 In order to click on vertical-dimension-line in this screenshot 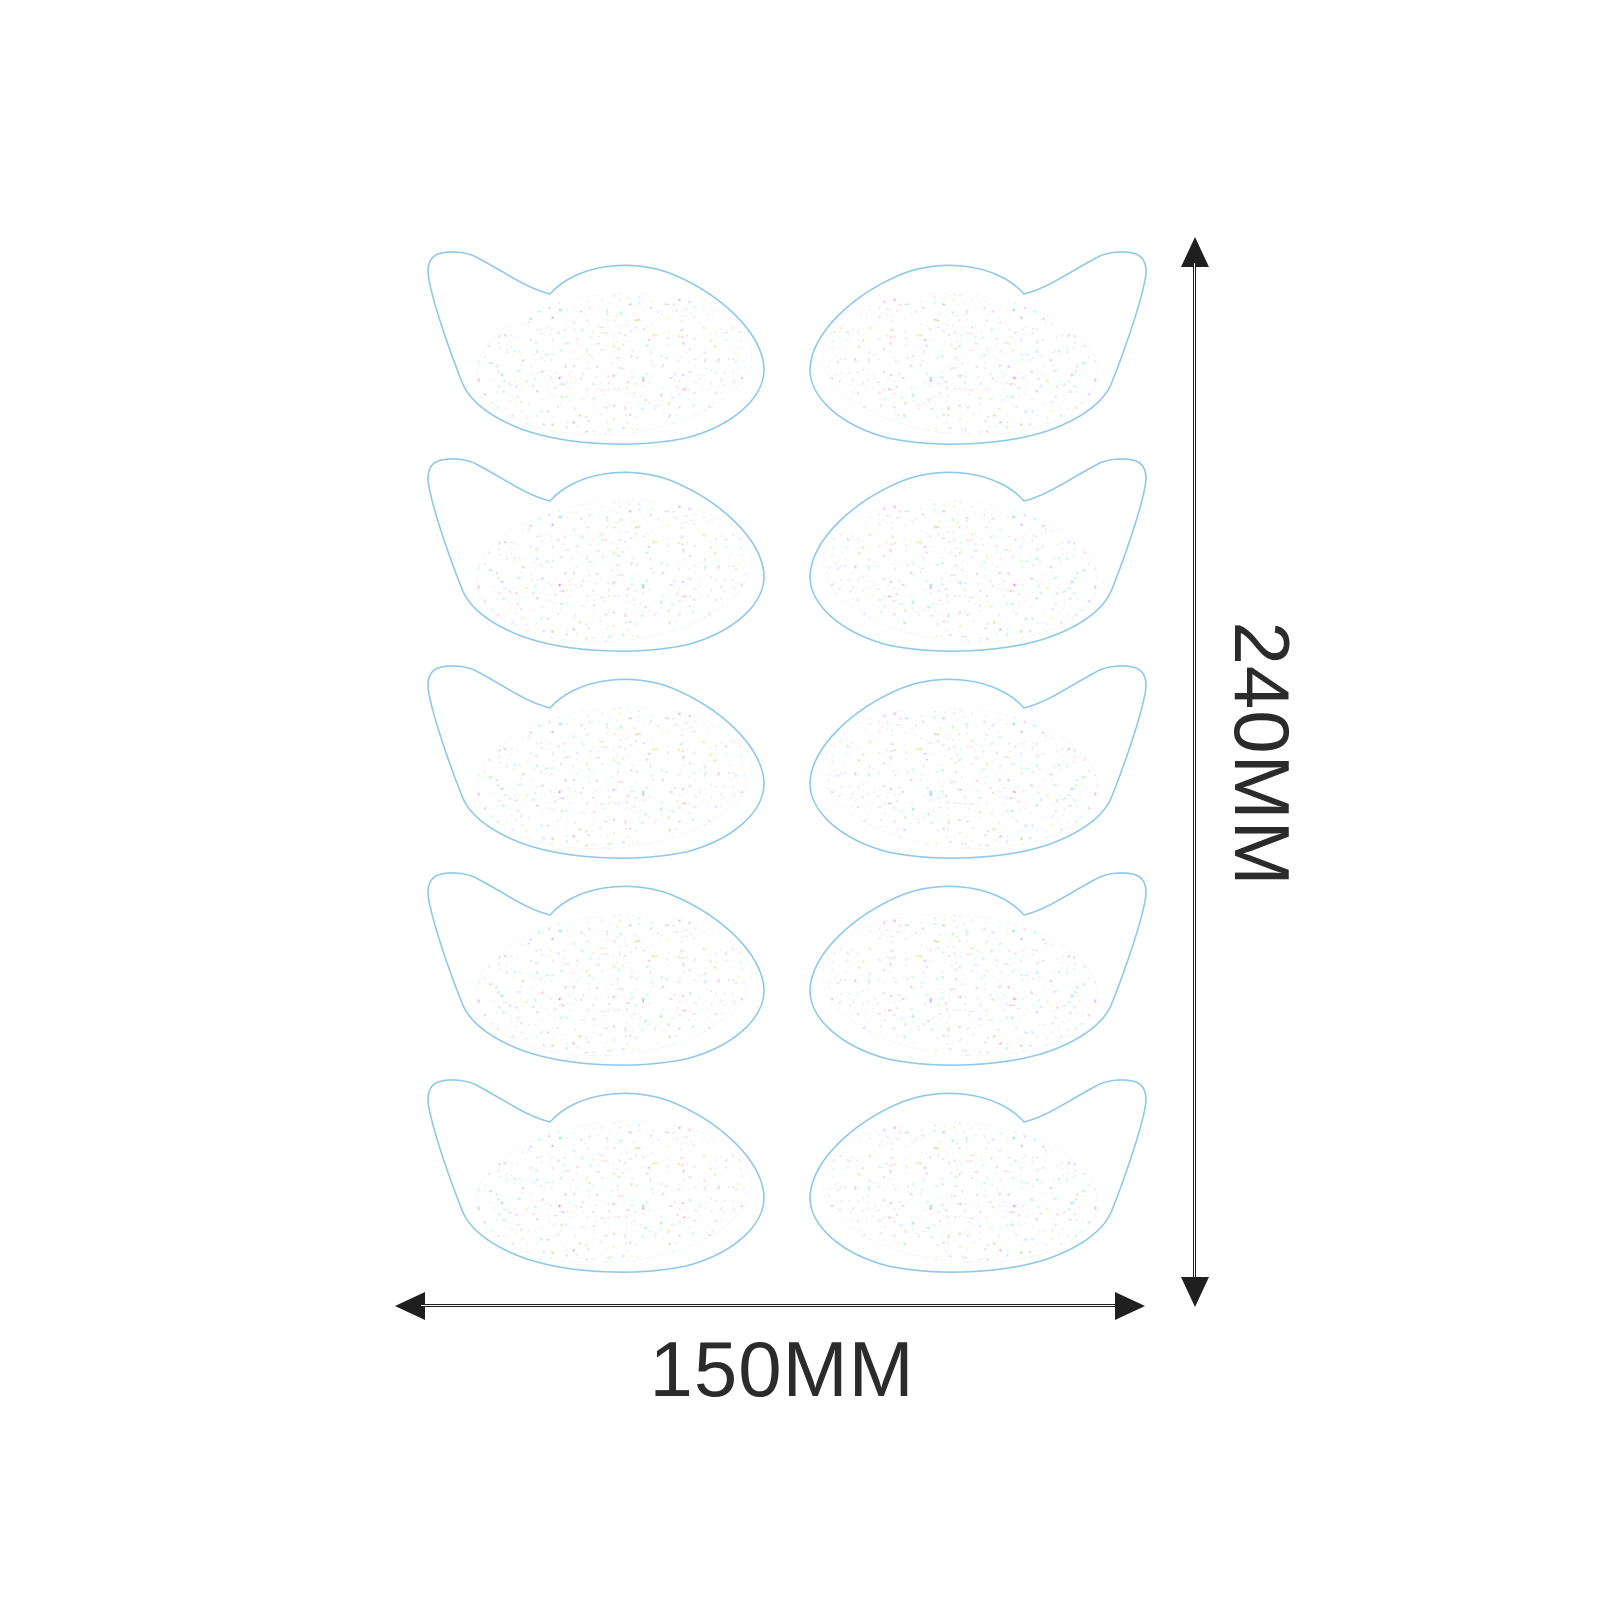, I will do `click(1194, 772)`.